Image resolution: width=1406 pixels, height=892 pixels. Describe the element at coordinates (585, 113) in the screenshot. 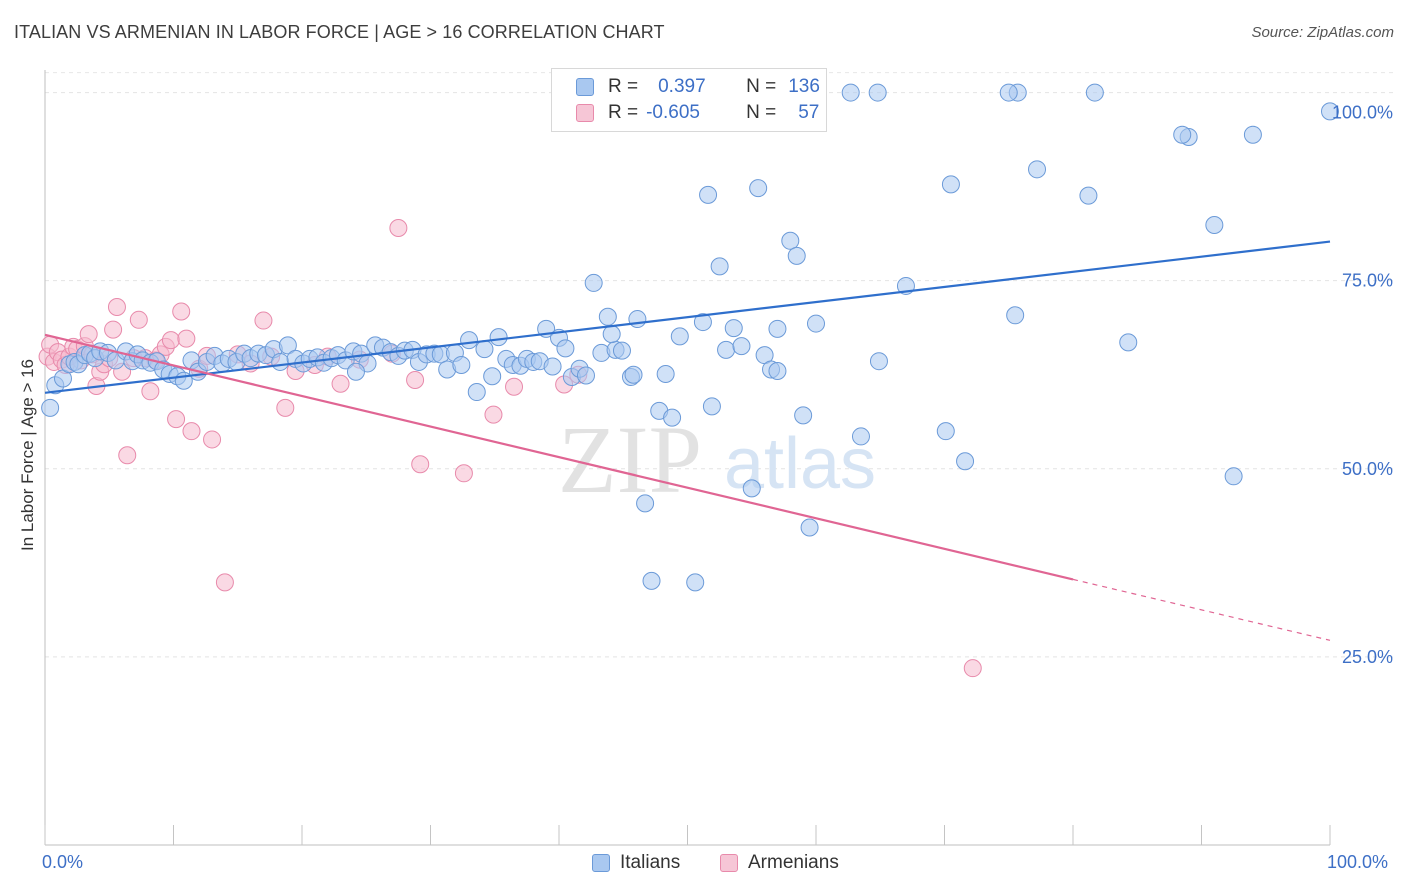

I see `armenians-swatch` at that location.